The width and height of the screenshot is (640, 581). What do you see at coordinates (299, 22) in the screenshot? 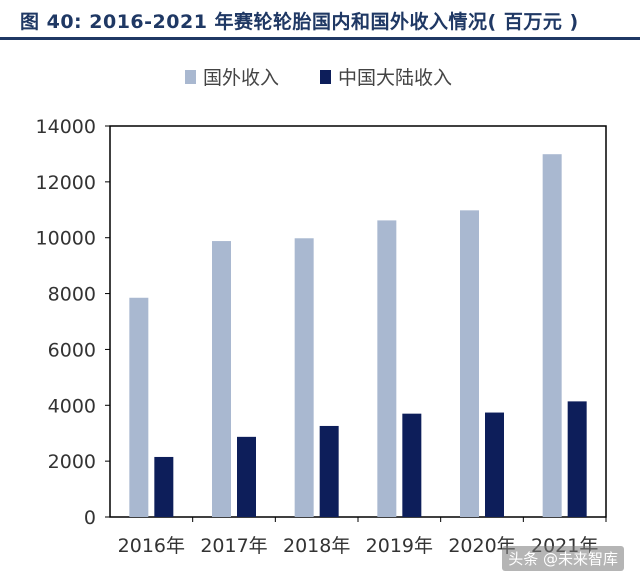
I see `chart-title: 图 40: 2016-2021 年赛轮轮胎国内和国外收入情况( 百万元 )` at bounding box center [299, 22].